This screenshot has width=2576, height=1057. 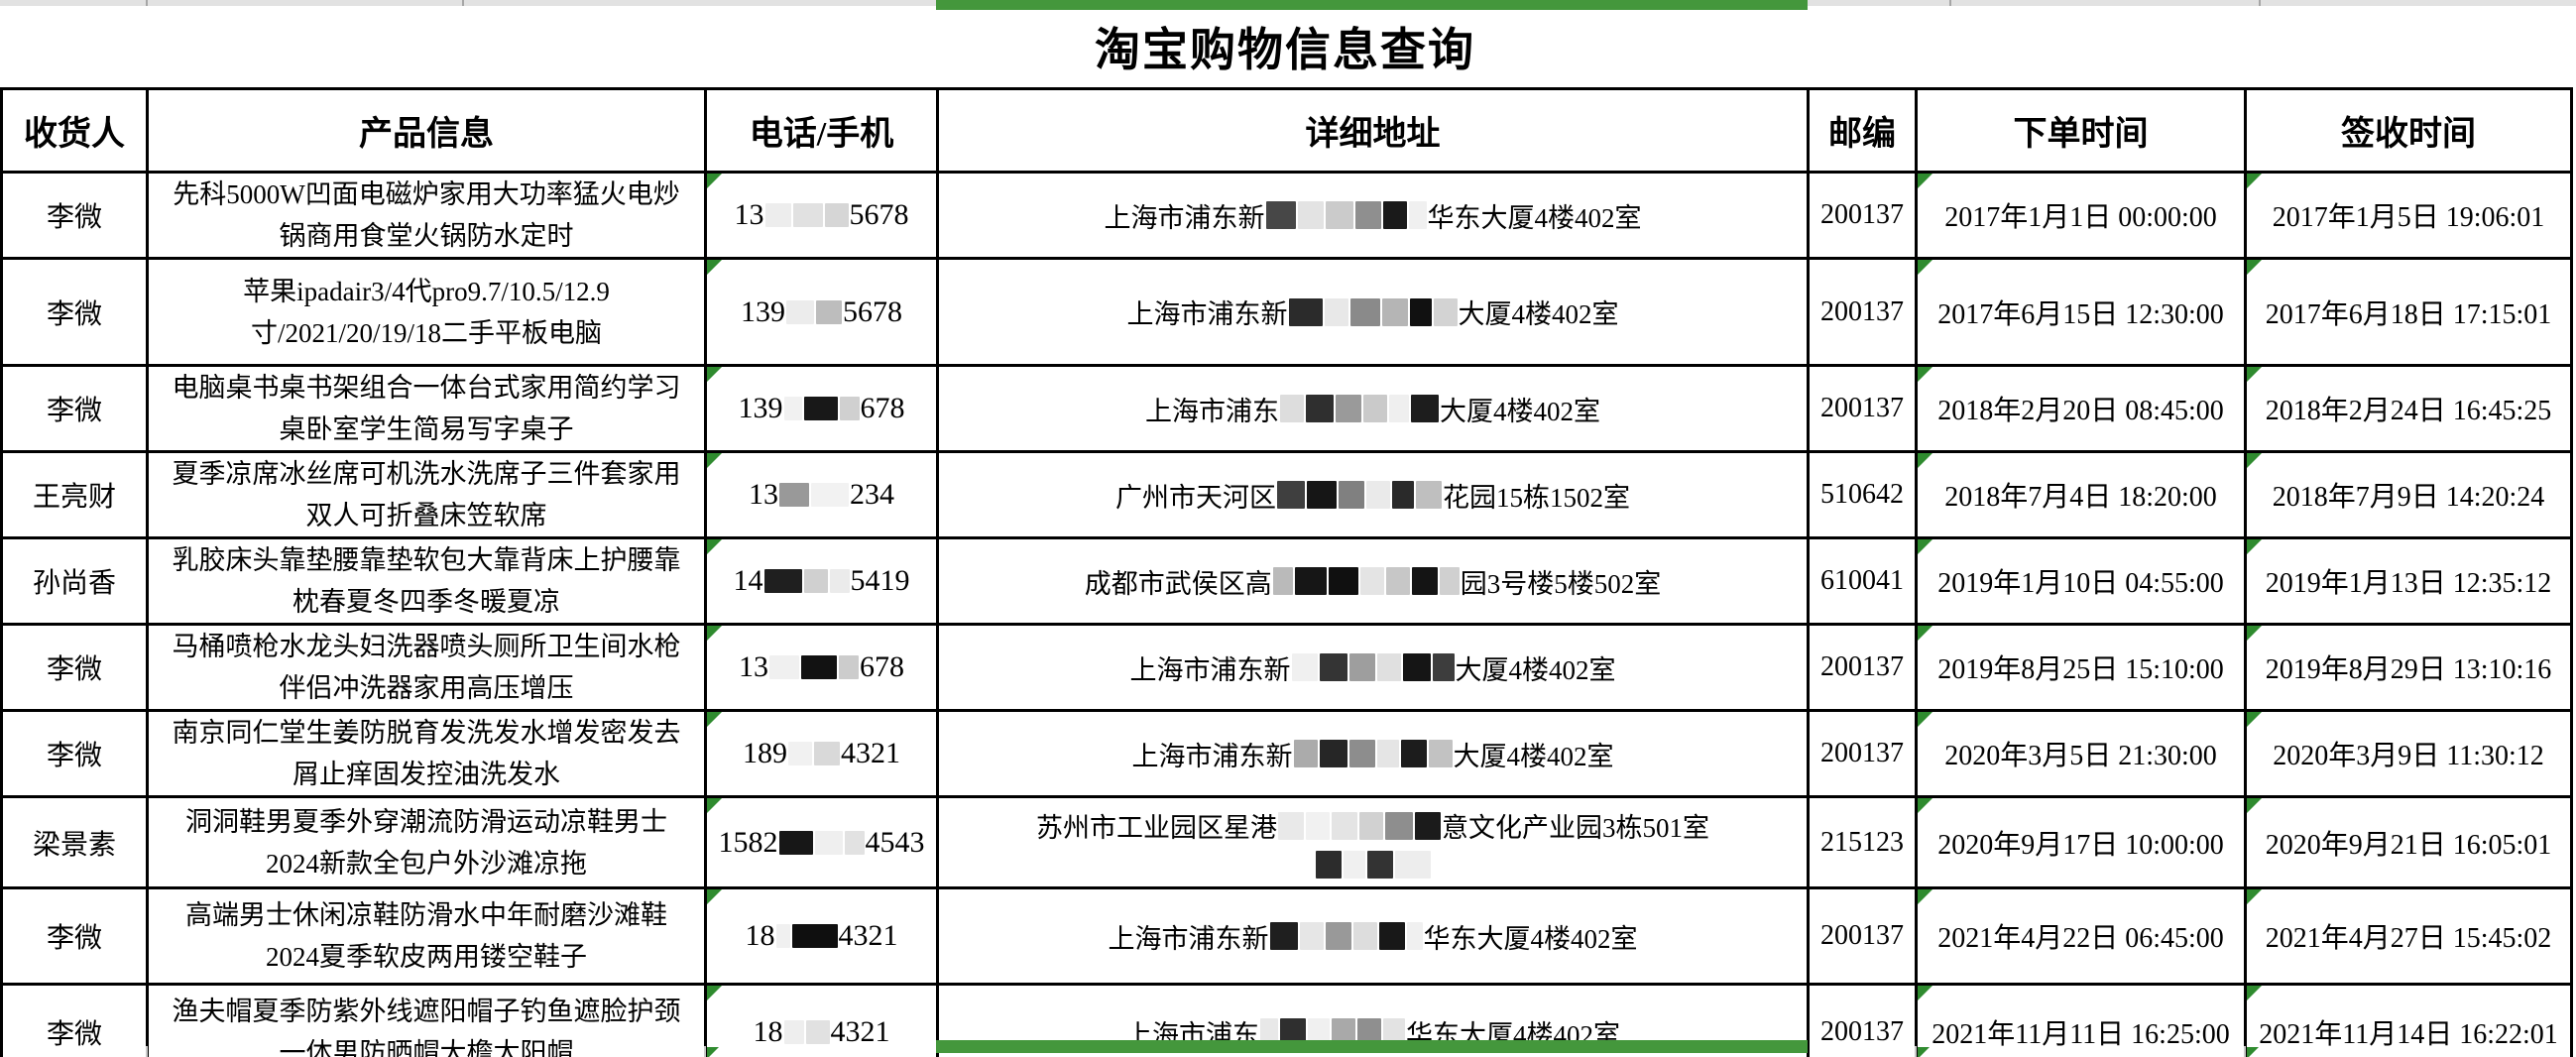 What do you see at coordinates (821, 312) in the screenshot?
I see `cell-phone: 139 5678` at bounding box center [821, 312].